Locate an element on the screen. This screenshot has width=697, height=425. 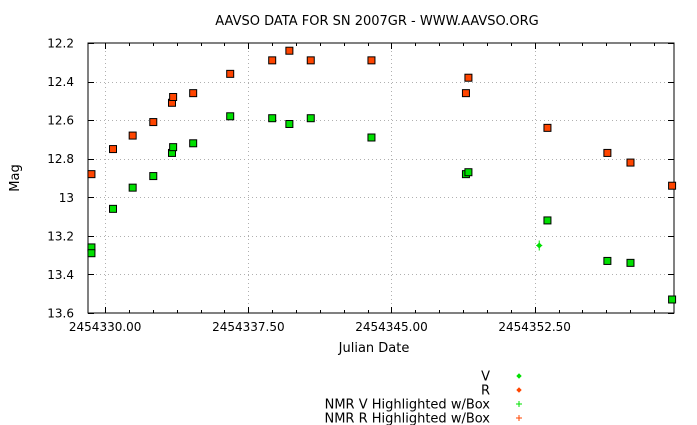
nmr-point-marker is located at coordinates (539, 245).